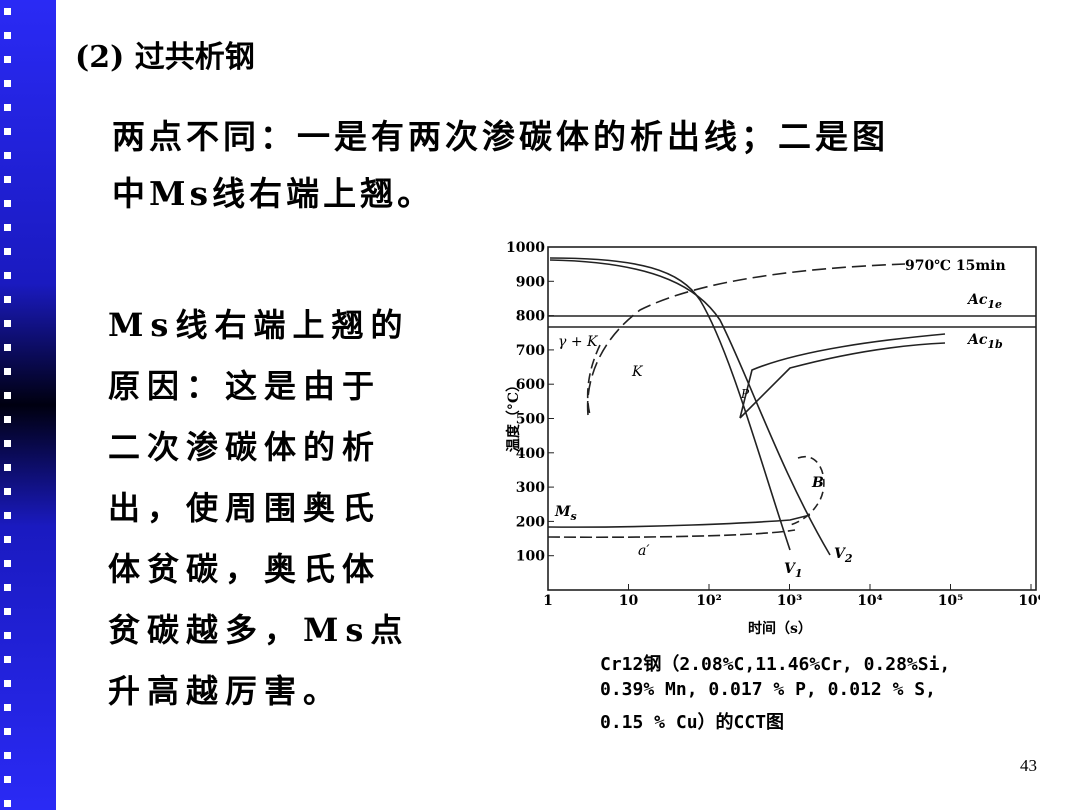  Describe the element at coordinates (525, 248) in the screenshot. I see `y-tick-label: 1000` at that location.